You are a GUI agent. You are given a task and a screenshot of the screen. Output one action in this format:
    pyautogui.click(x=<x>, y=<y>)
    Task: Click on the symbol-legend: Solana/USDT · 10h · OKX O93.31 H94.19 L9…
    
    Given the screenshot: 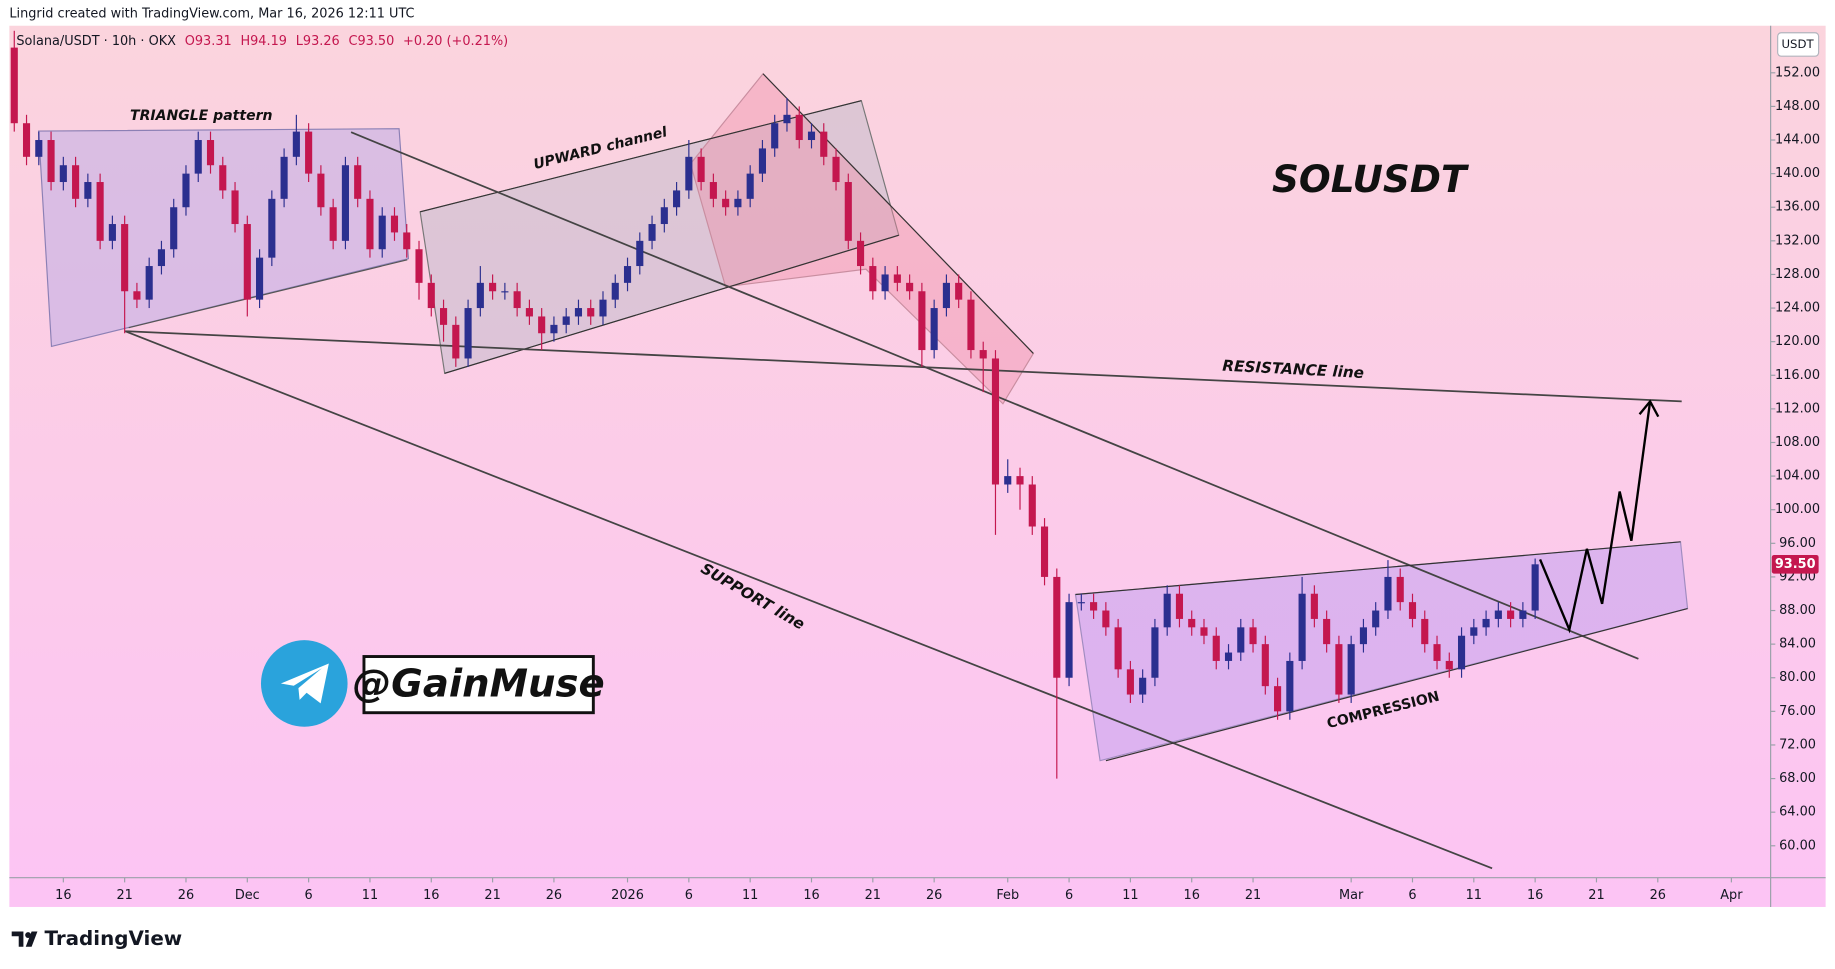 What is the action you would take?
    pyautogui.click(x=262, y=40)
    